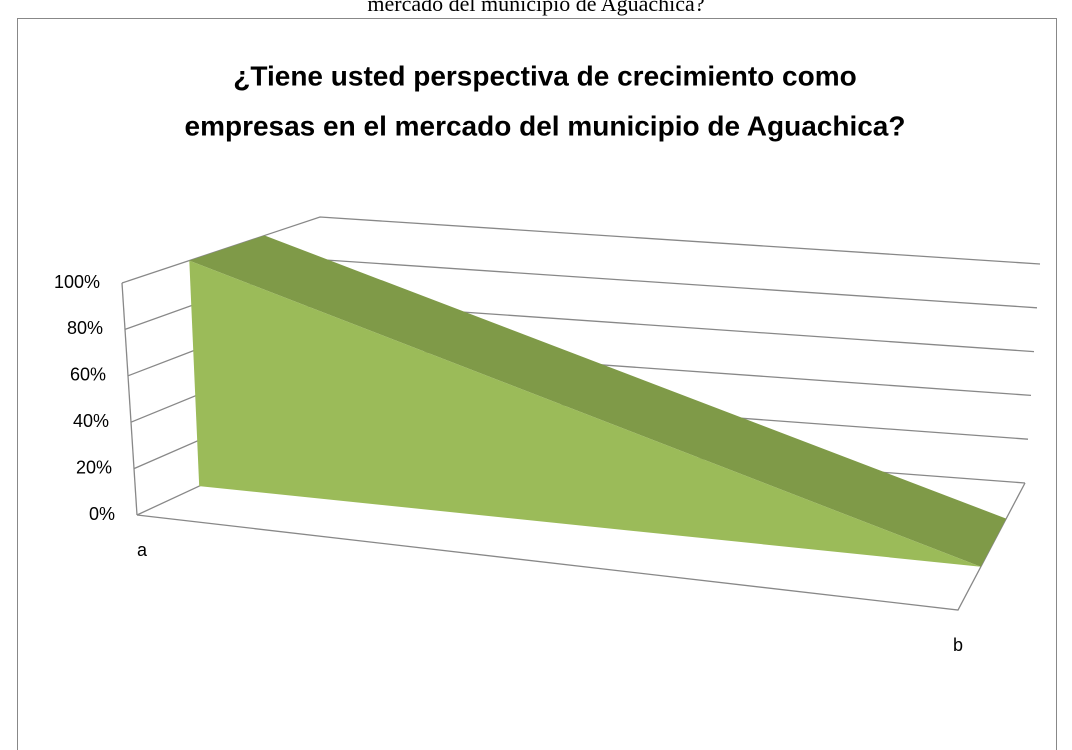 This screenshot has height=750, width=1072. I want to click on side-wall-edge, so click(129, 399).